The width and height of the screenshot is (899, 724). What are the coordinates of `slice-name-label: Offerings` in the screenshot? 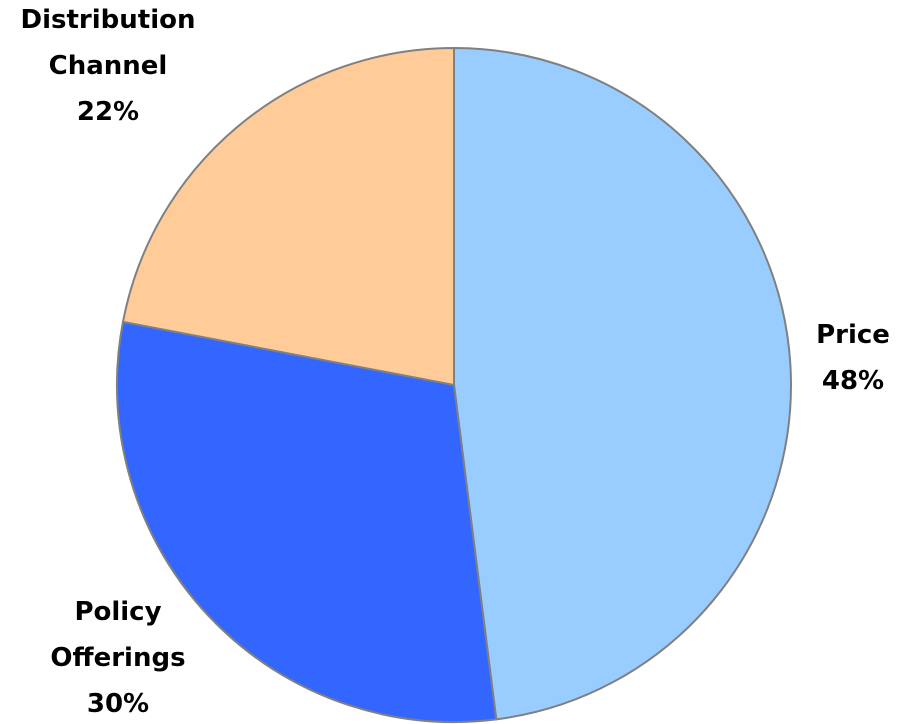 It's located at (117, 658).